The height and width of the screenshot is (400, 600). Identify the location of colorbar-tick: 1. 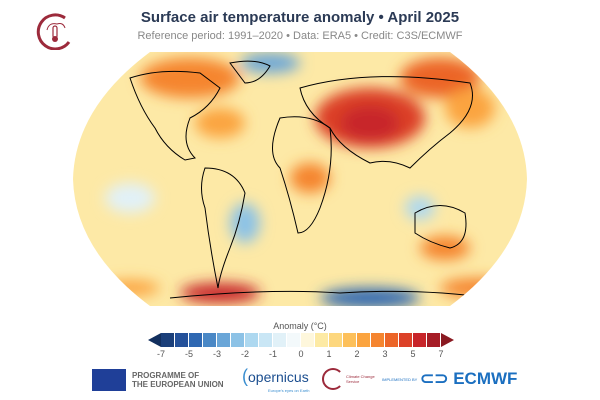
(329, 354).